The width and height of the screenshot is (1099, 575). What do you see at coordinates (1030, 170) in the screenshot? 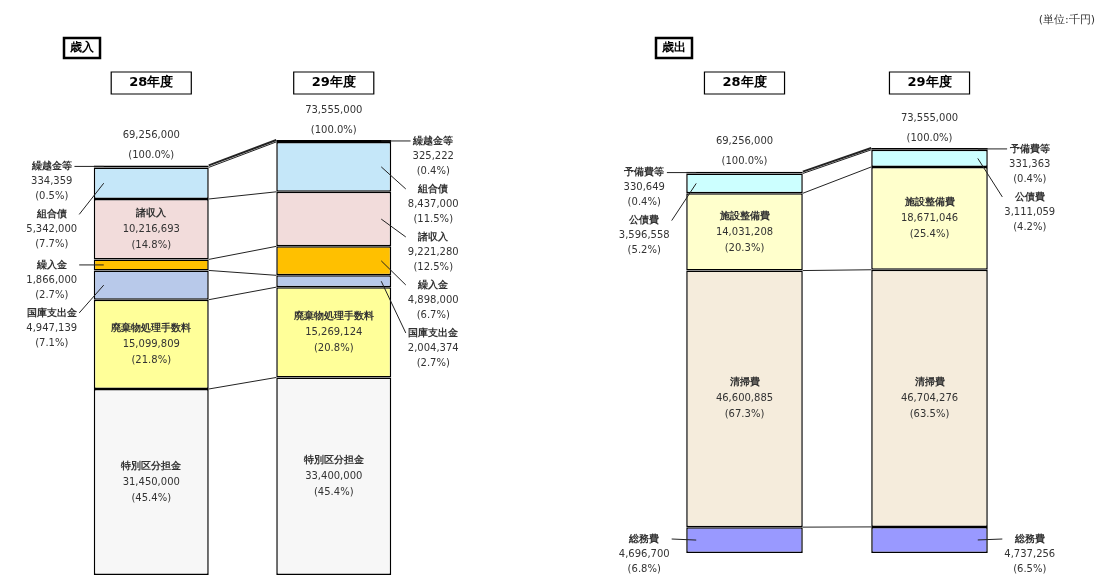
I see `data-label: 331,363 (0.4%)` at bounding box center [1030, 170].